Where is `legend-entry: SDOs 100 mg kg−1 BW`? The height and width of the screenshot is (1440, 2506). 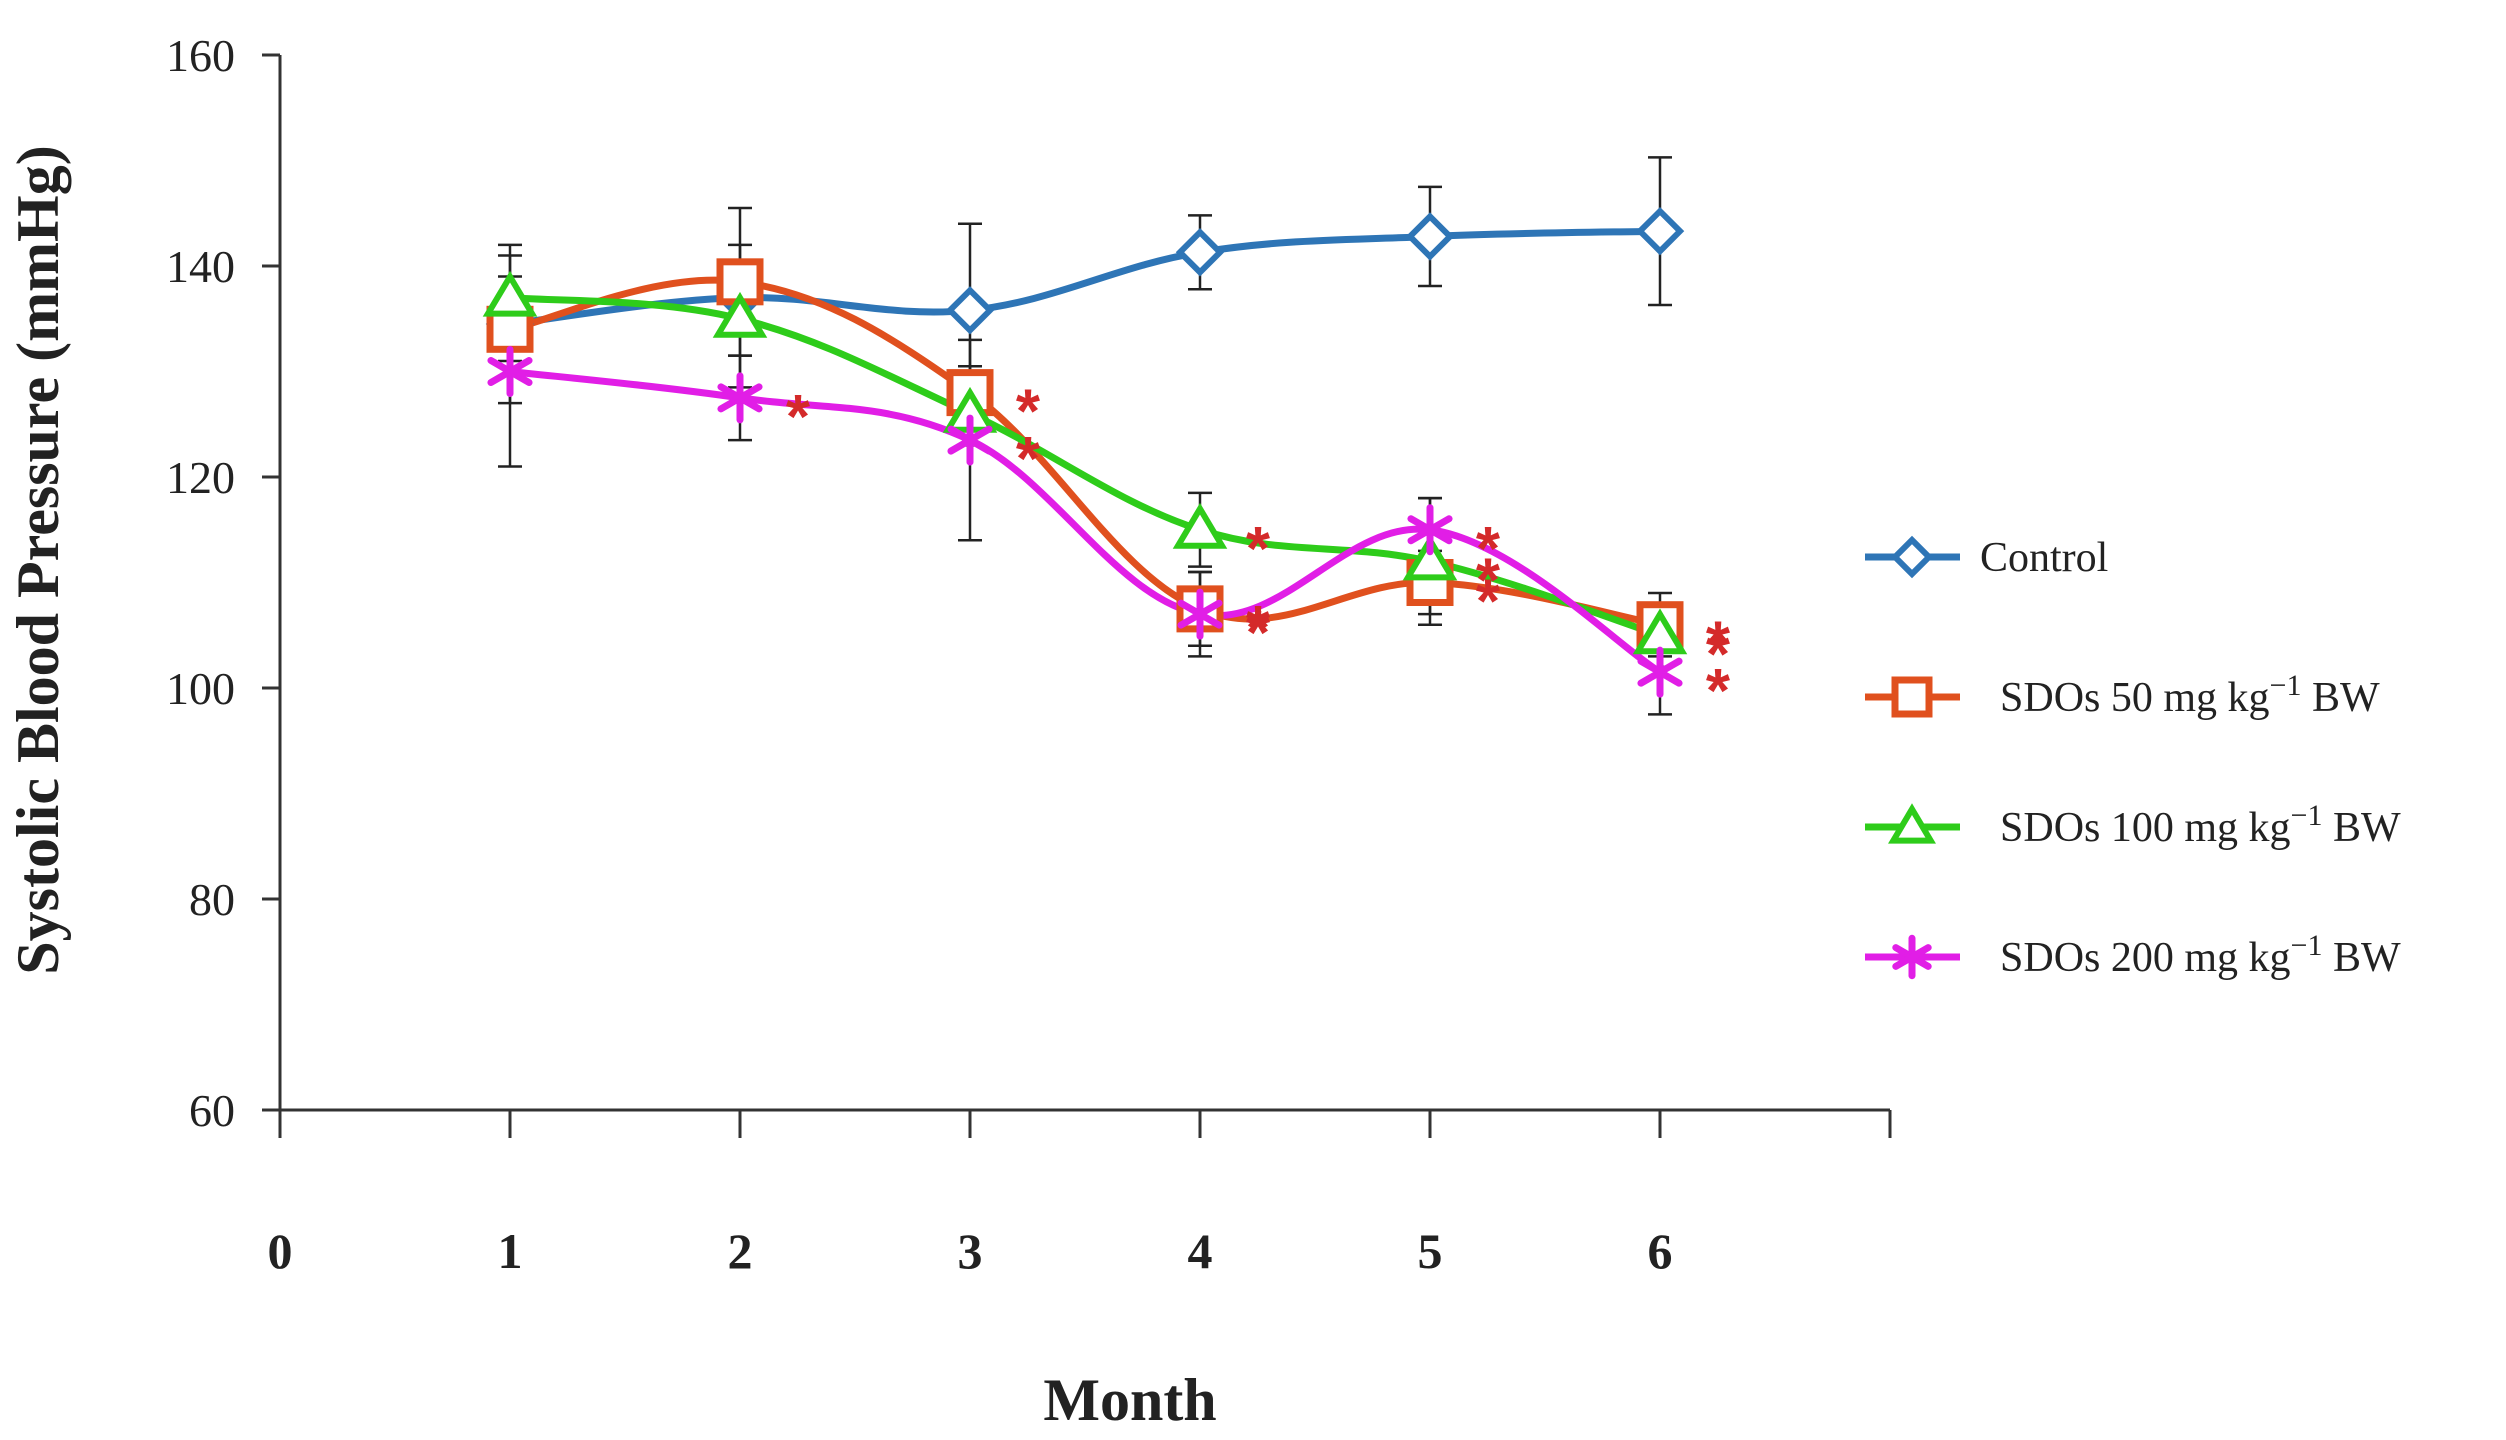 legend-entry: SDOs 100 mg kg−1 BW is located at coordinates (2133, 825).